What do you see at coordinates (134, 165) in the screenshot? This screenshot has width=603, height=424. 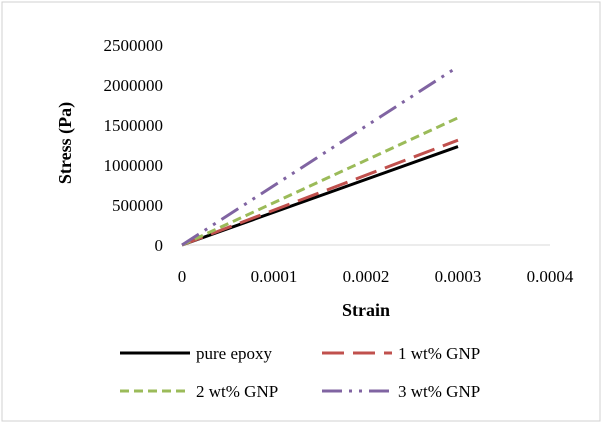 I see `y-tick-label: 1000000` at bounding box center [134, 165].